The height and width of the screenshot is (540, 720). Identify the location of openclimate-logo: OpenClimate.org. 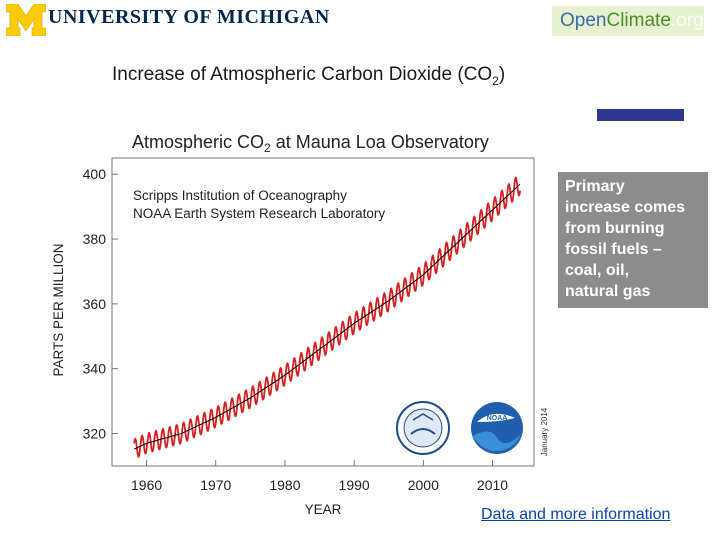
(628, 21).